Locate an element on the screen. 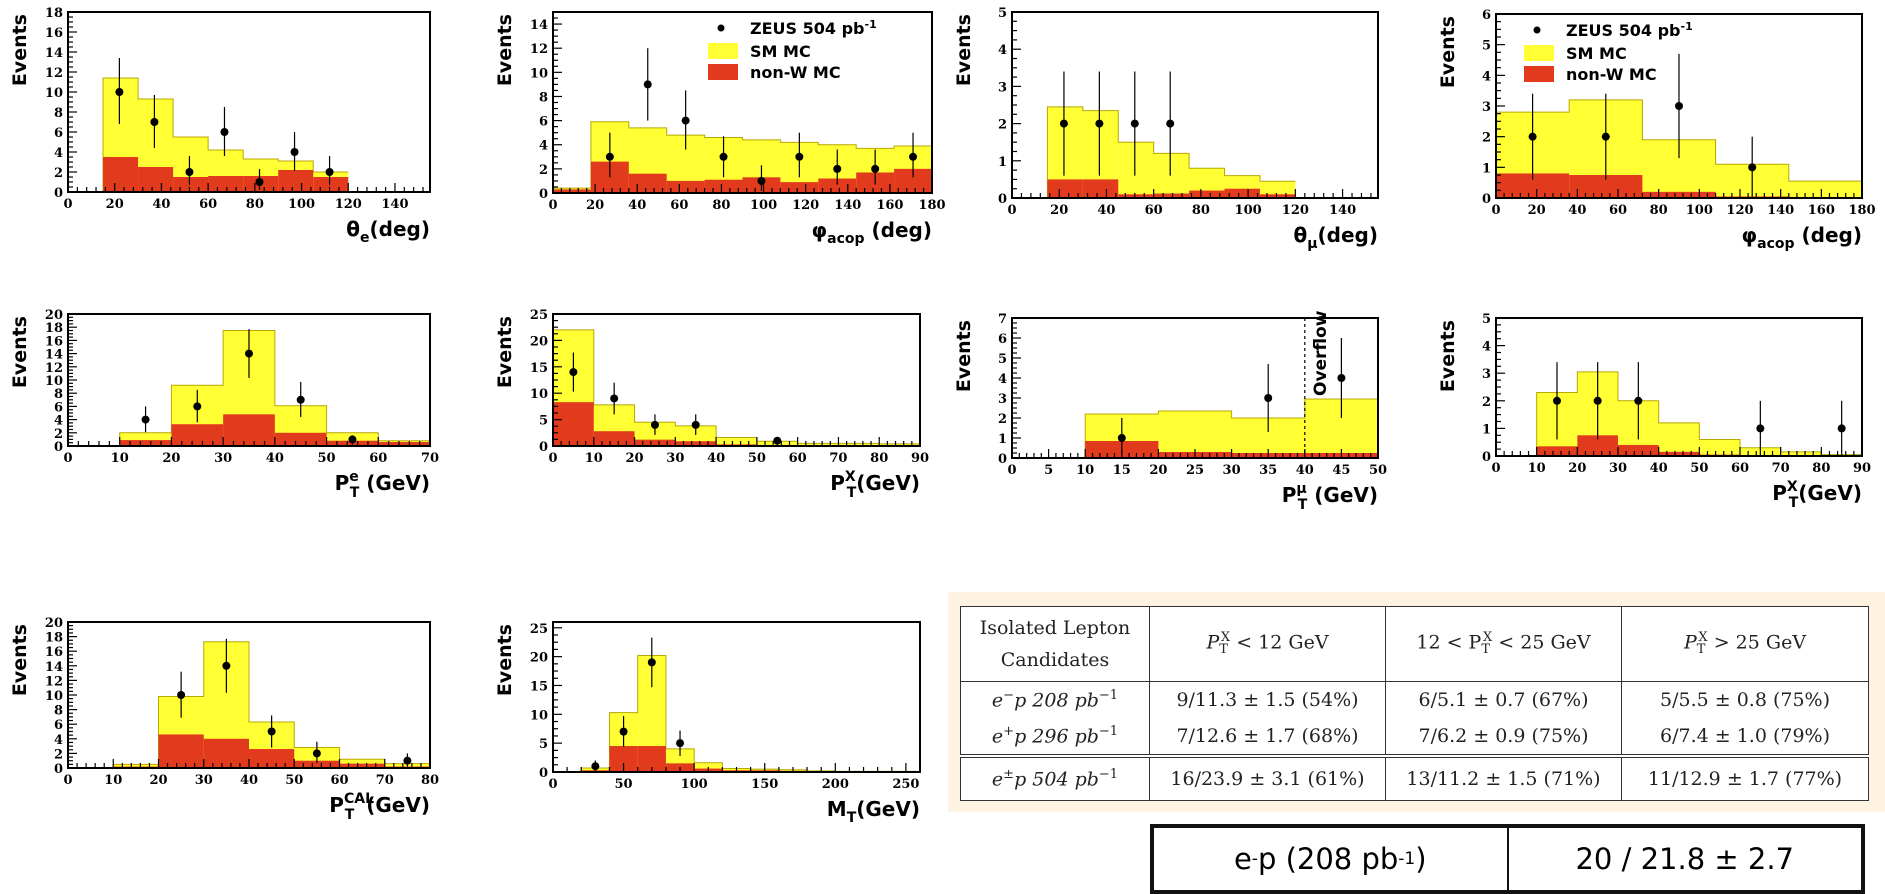 Image resolution: width=1885 pixels, height=894 pixels. x-axis-label-main: P is located at coordinates (1289, 495).